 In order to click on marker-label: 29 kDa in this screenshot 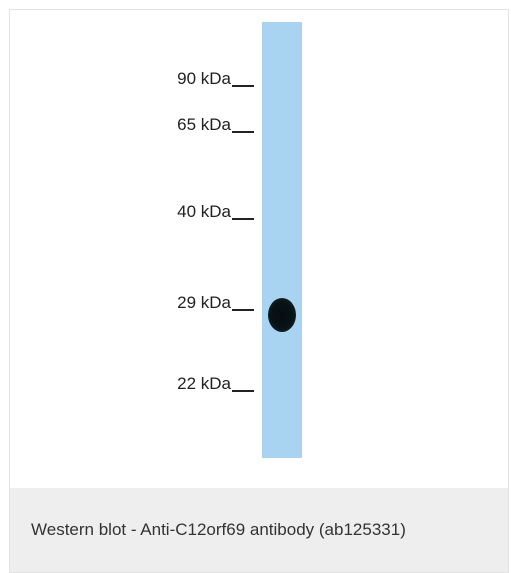, I will do `click(204, 302)`.